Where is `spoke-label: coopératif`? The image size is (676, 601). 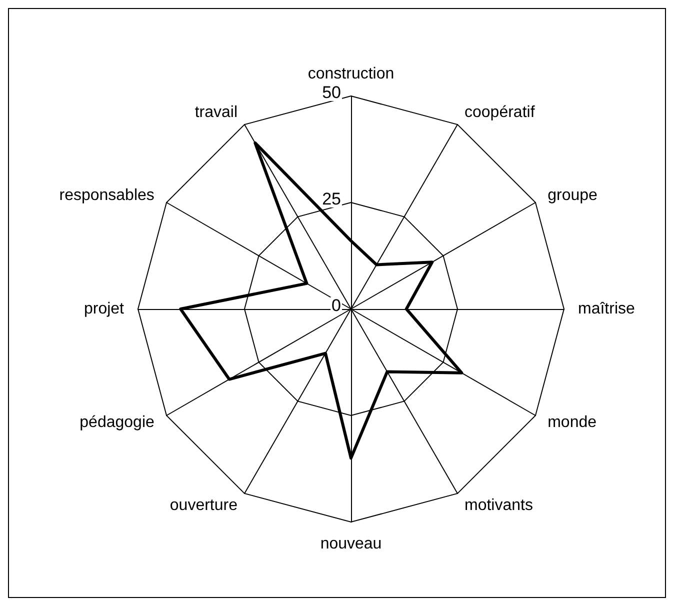
spoke-label: coopératif is located at coordinates (500, 112).